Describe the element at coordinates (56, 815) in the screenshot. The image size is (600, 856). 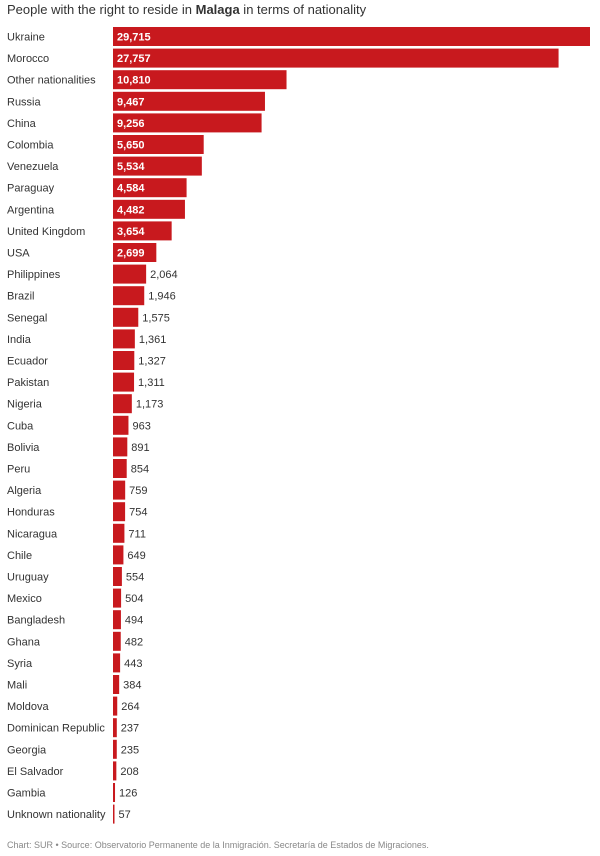
I see `category-label-unknown-nationality: Unknown nationality` at that location.